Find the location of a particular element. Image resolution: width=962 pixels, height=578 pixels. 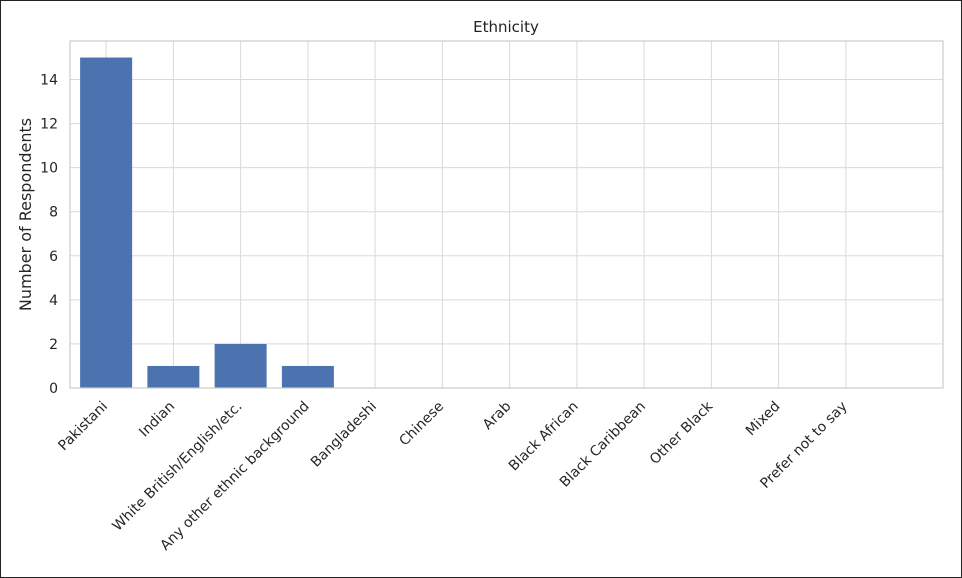

x-tick-label: Chinese is located at coordinates (421, 424).